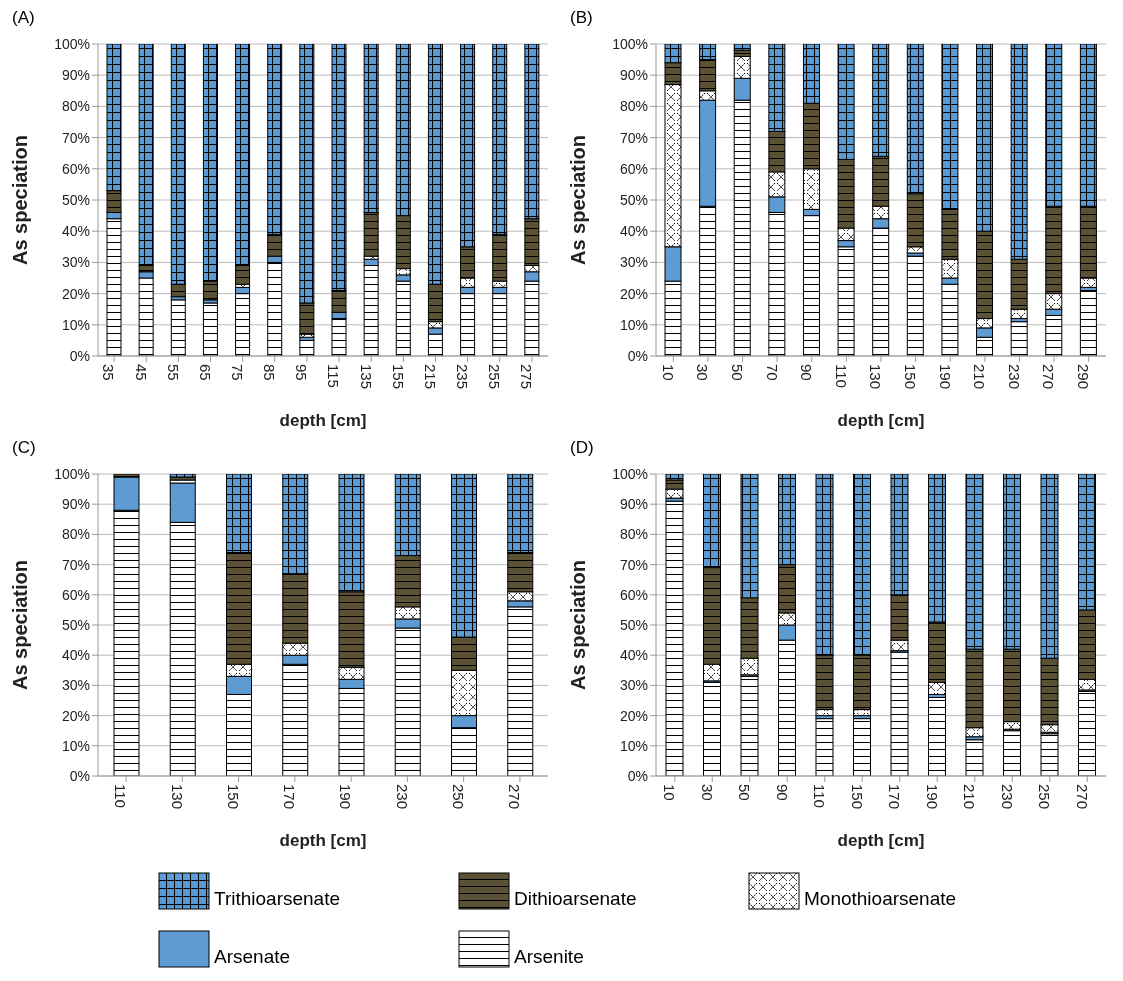  What do you see at coordinates (880, 899) in the screenshot?
I see `legend-label: Monothioarsenate` at bounding box center [880, 899].